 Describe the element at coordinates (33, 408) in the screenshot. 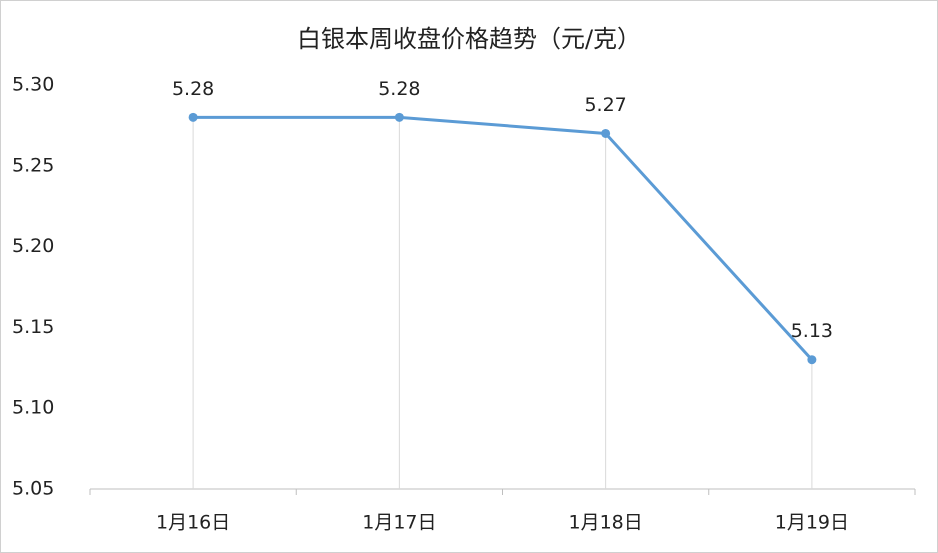

I see `y-tick-label: 5.10` at that location.